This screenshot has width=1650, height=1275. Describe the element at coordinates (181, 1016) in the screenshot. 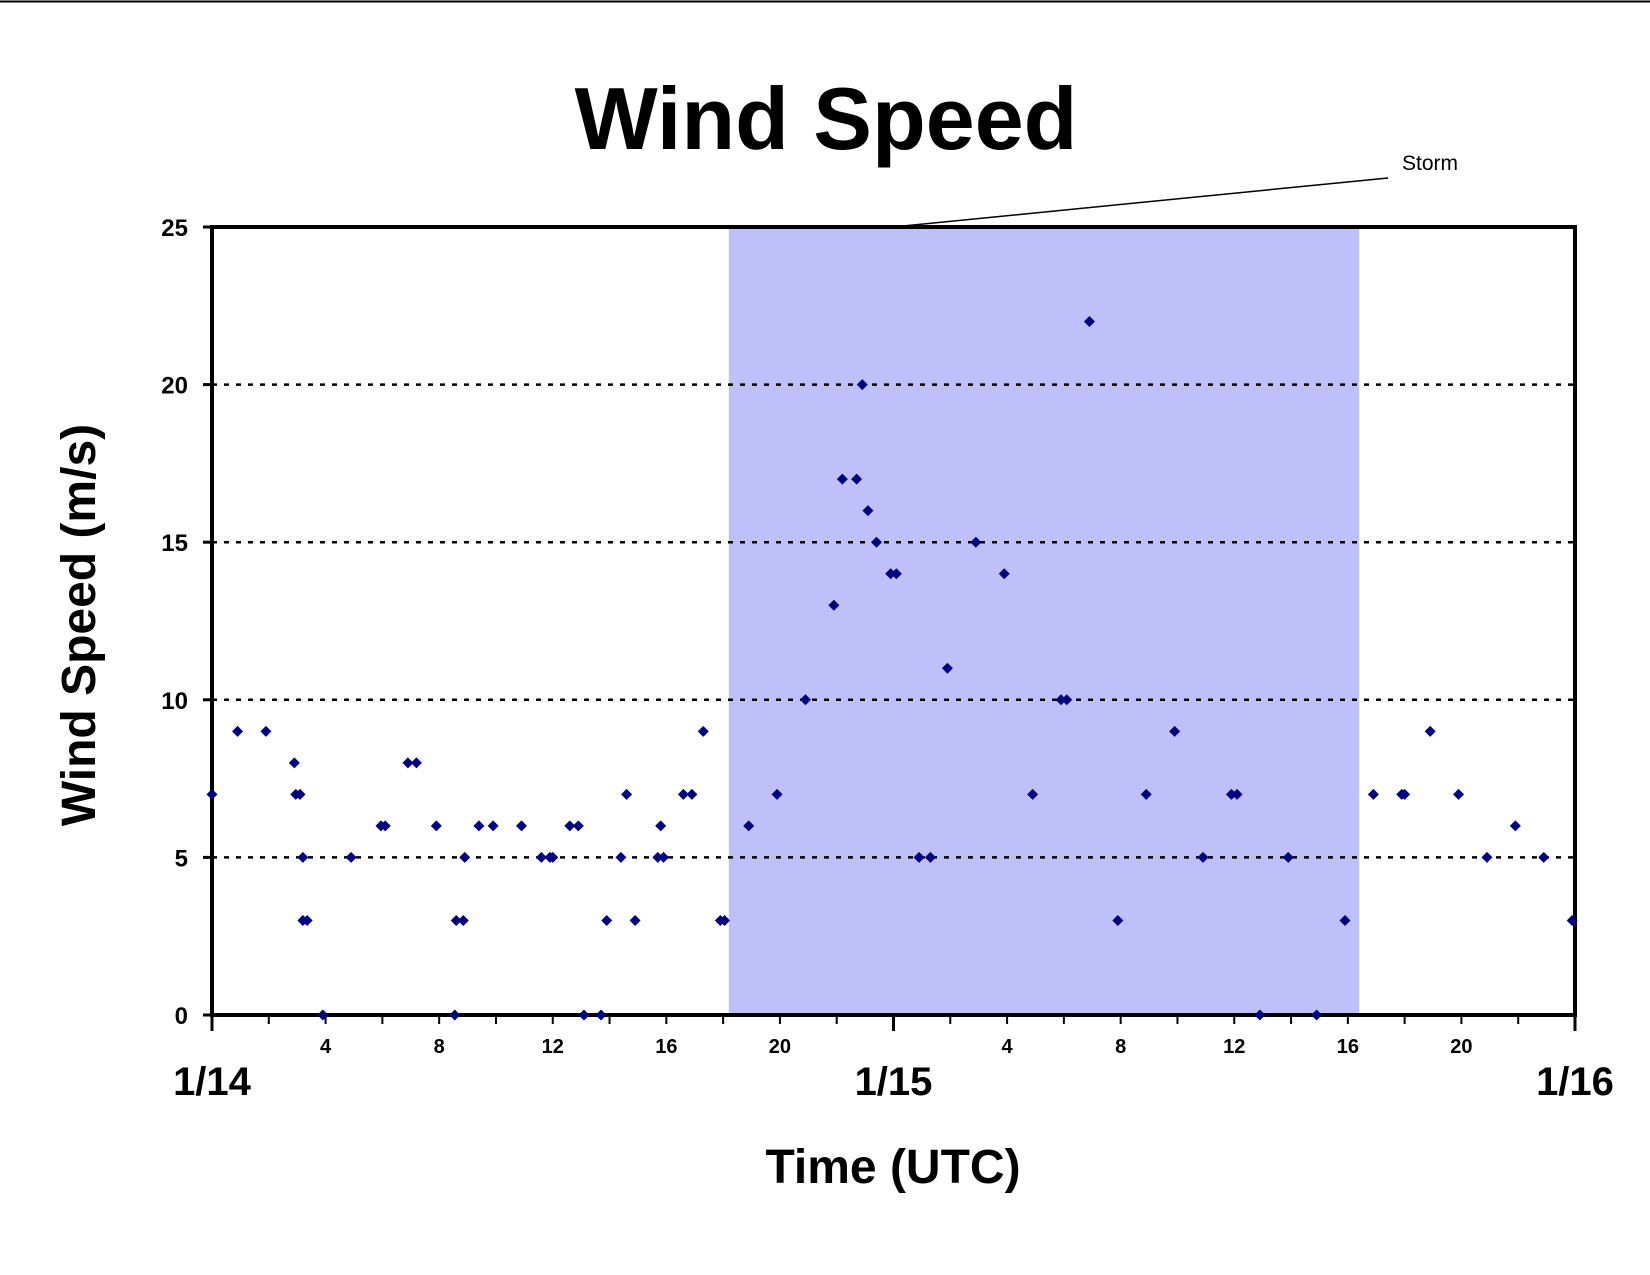

I see `y-tick-label: 0` at that location.